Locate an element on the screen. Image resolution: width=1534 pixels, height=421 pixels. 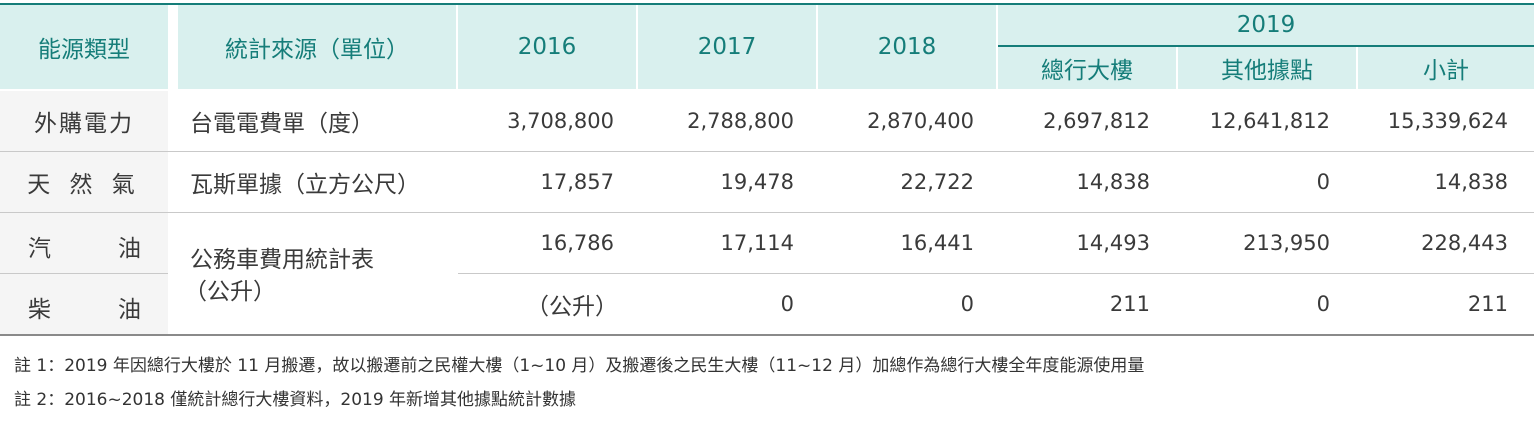
header-2018: 2018 is located at coordinates (907, 47).